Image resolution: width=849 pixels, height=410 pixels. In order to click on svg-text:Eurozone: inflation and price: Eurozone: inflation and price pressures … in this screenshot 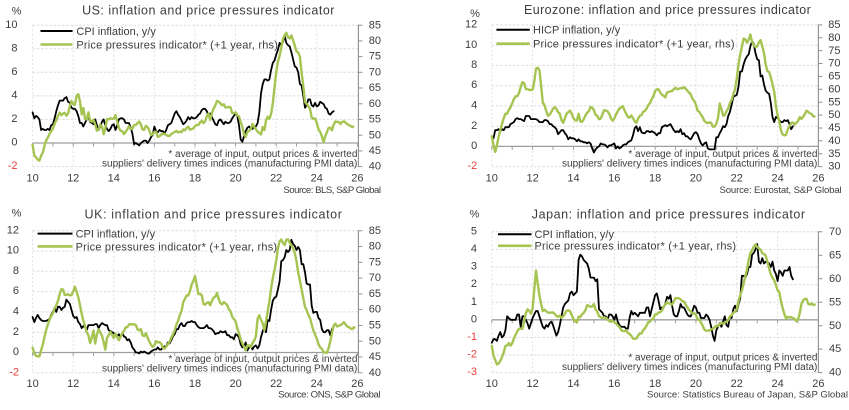, I will do `click(667, 10)`.